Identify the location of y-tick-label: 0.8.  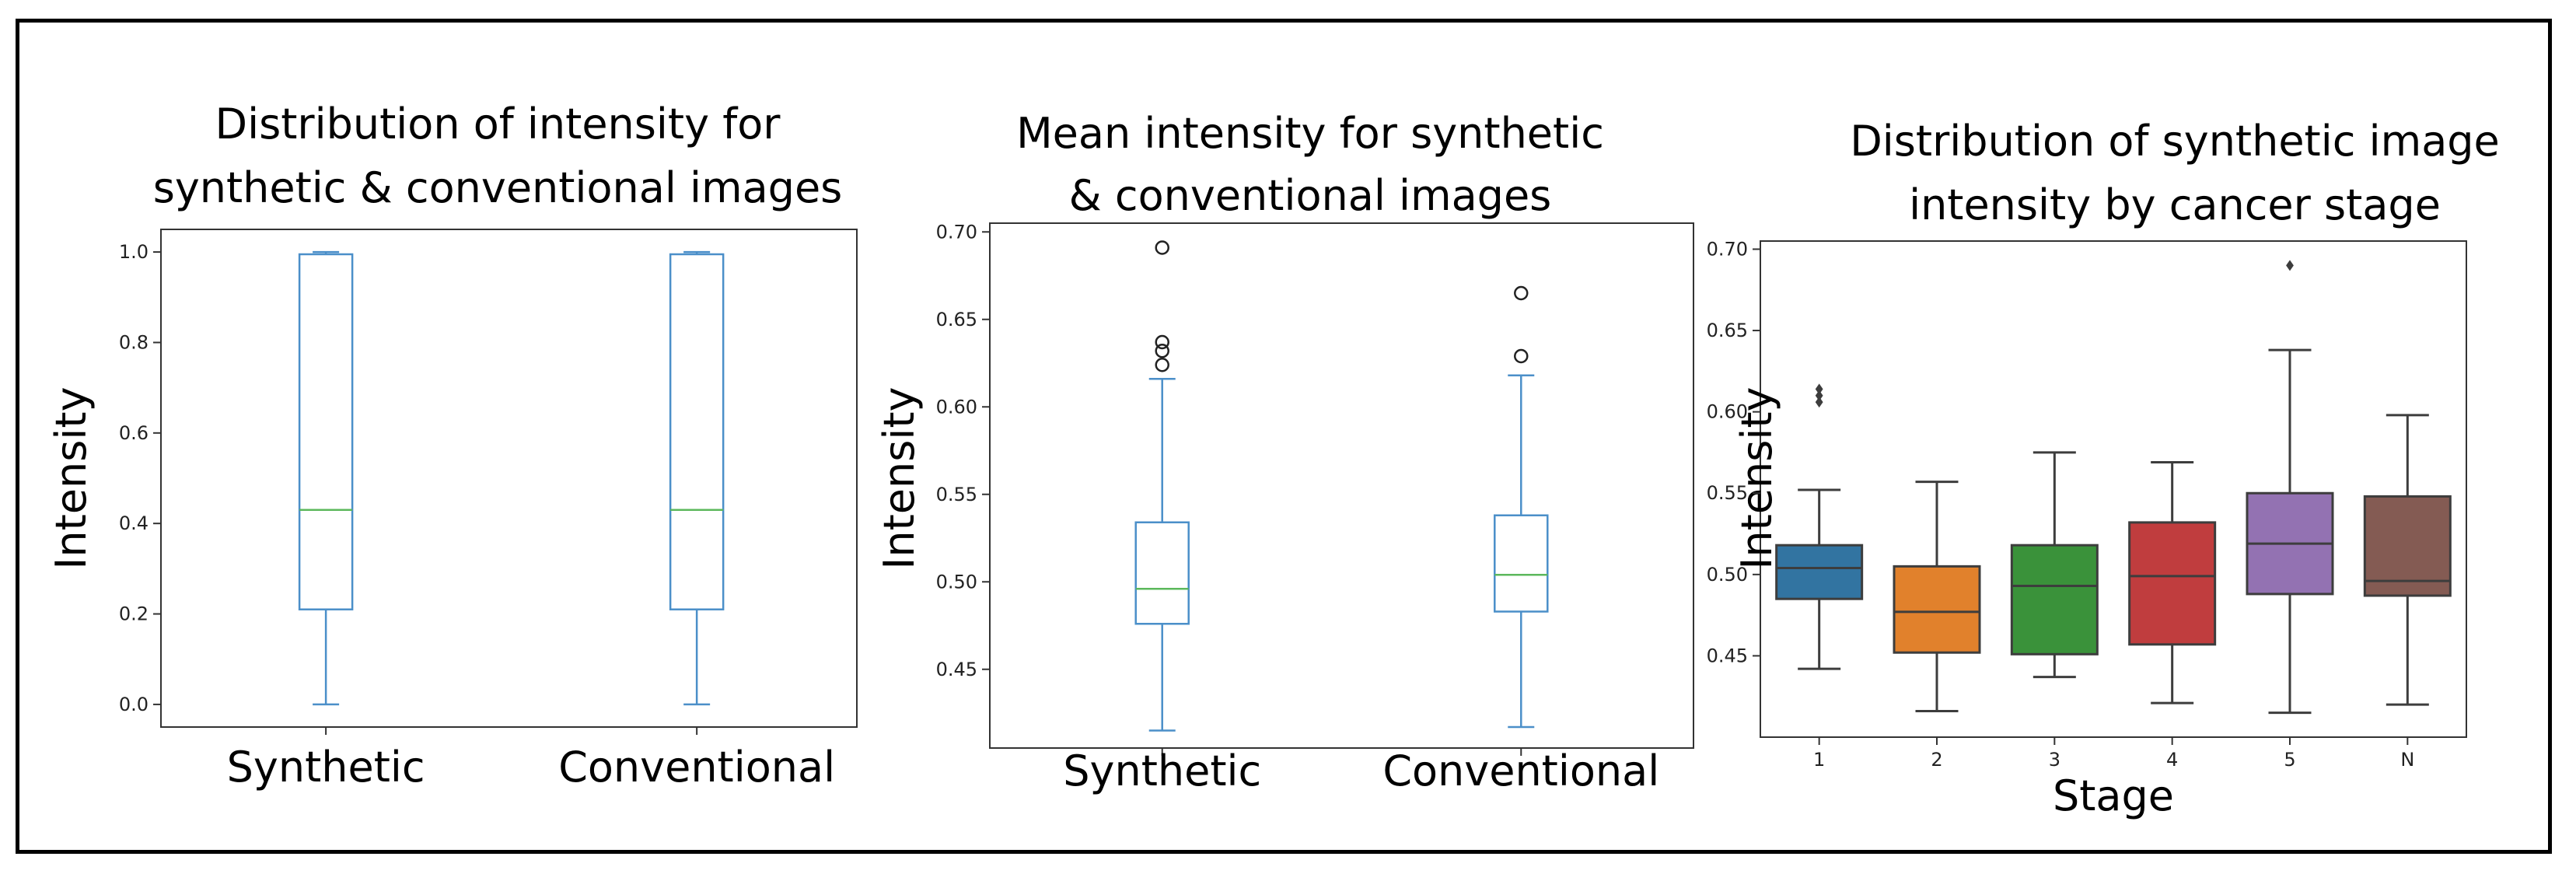
(134, 342).